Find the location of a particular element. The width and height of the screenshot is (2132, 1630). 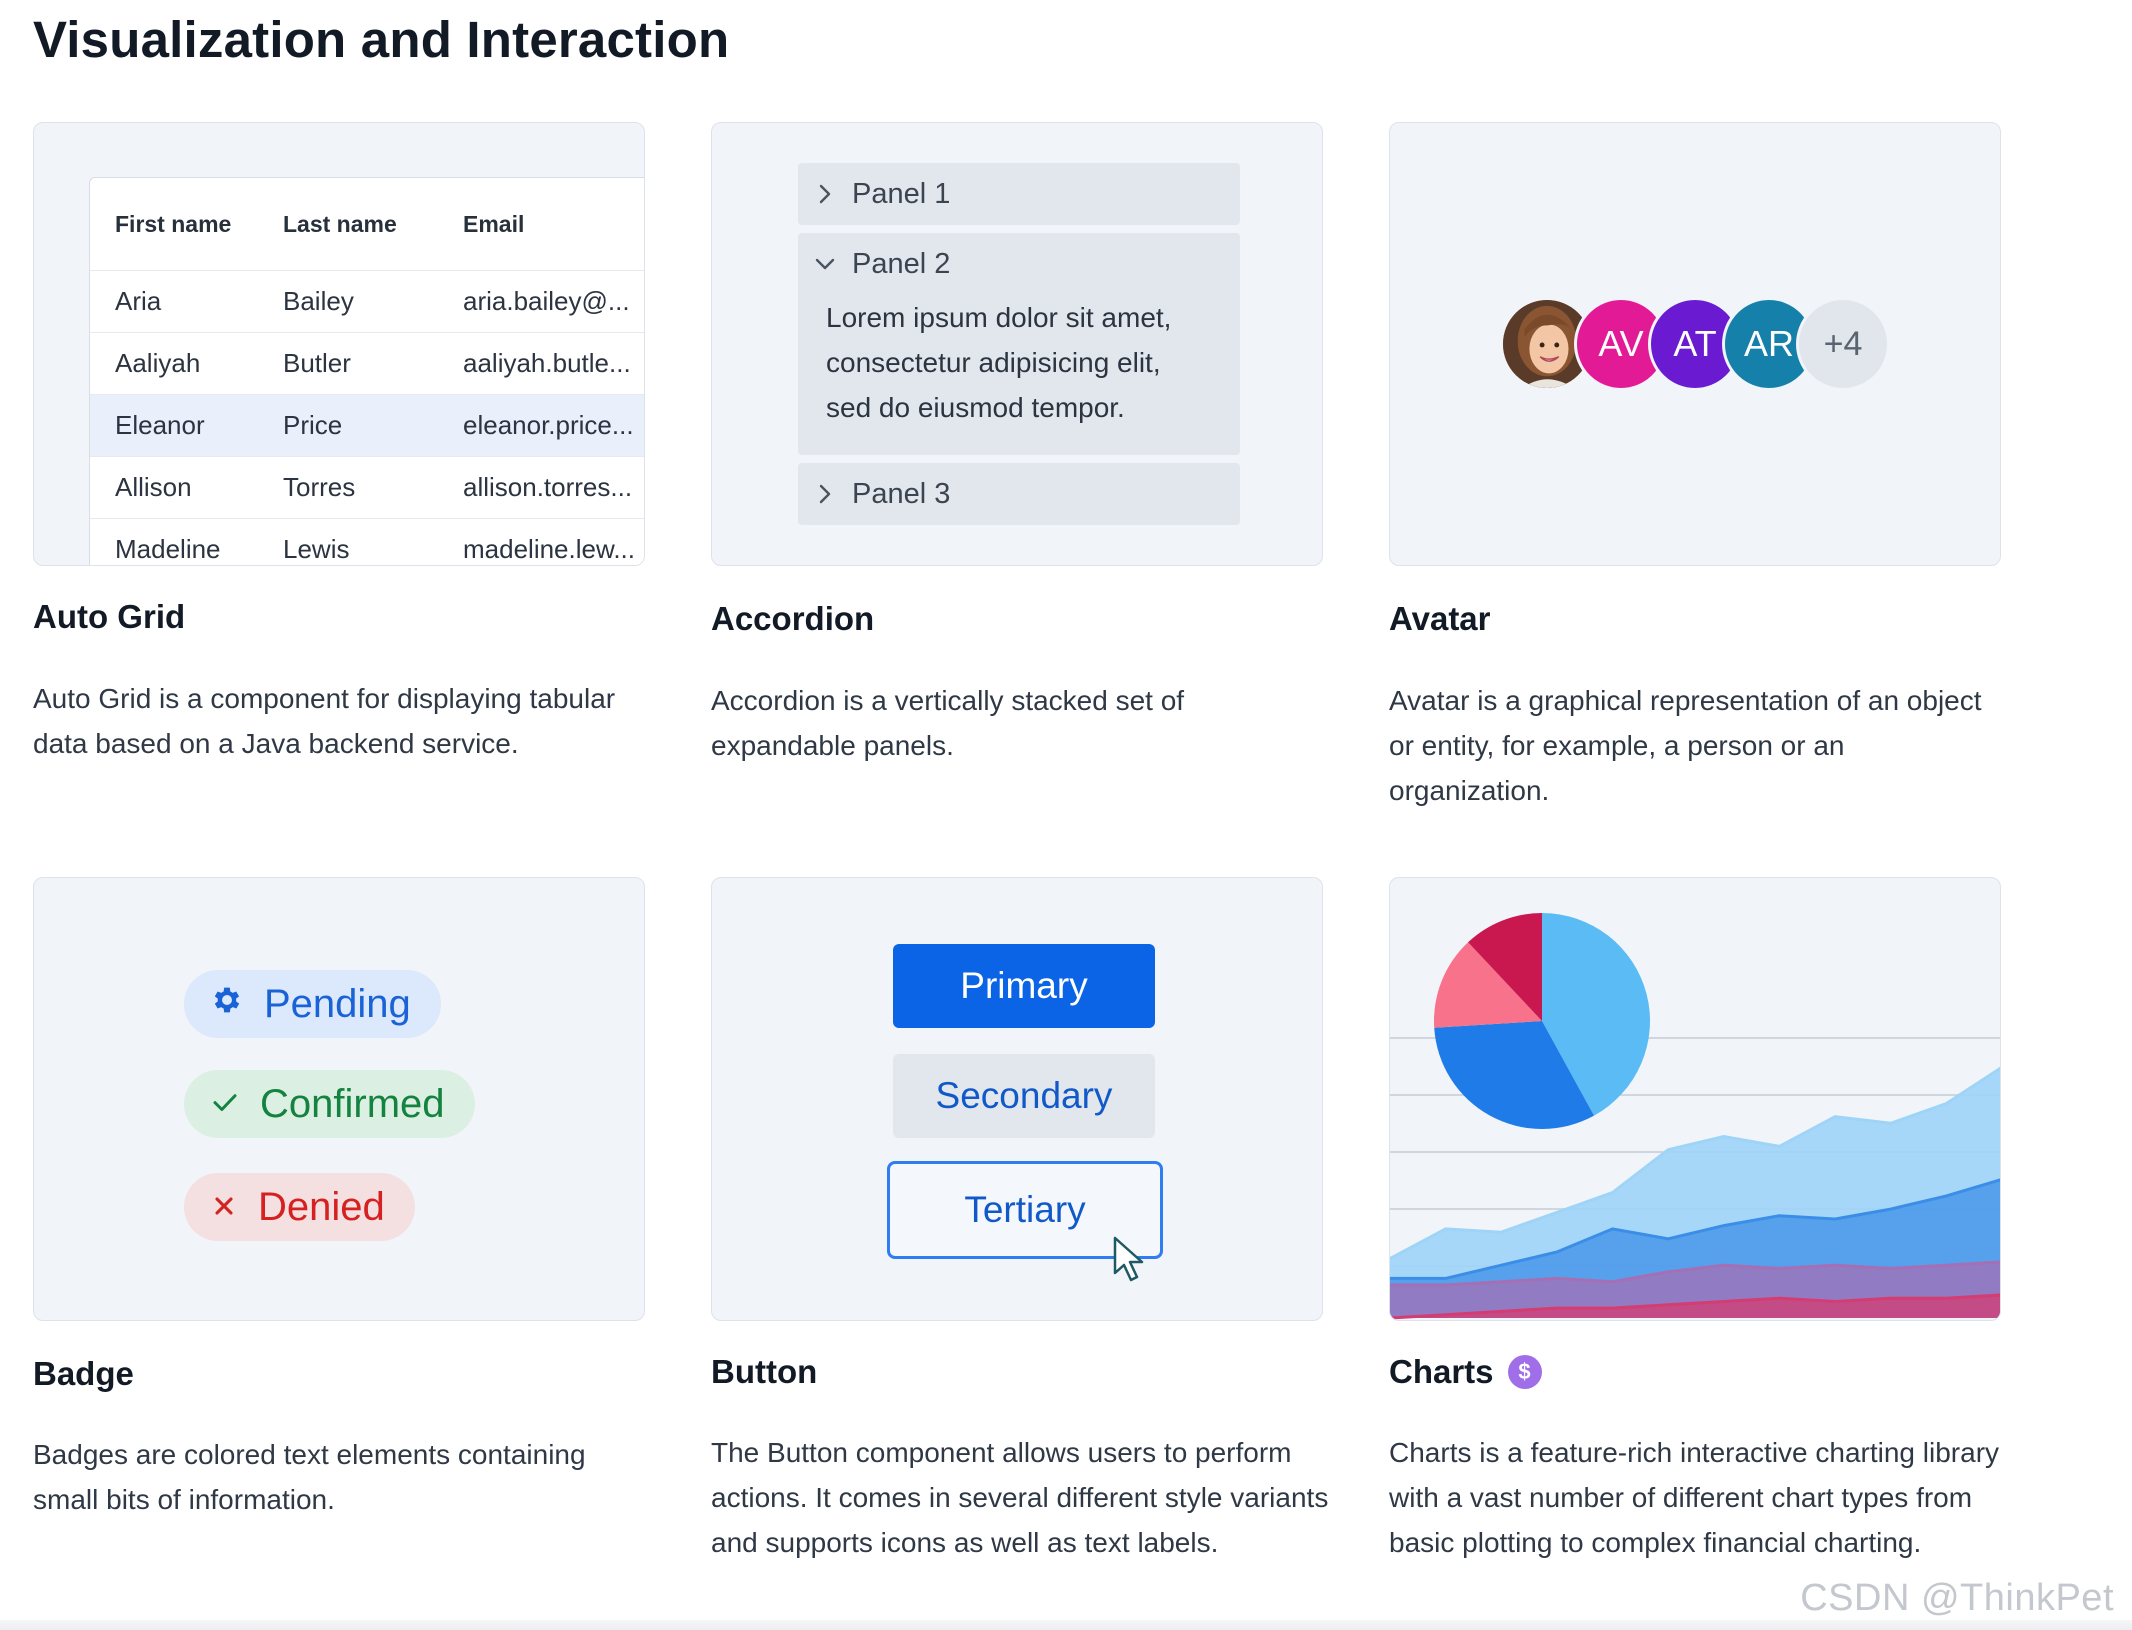

badge-label: Confirmed is located at coordinates (352, 1103).